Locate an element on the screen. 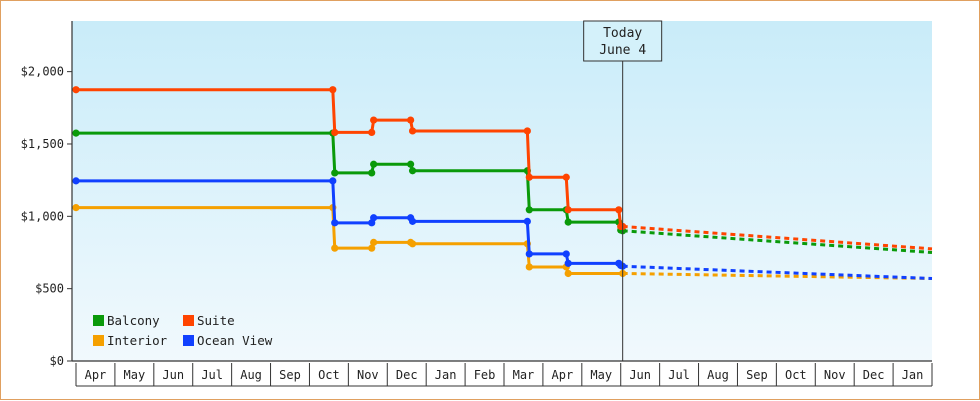 This screenshot has width=980, height=401. series-projection-suite is located at coordinates (777, 237).